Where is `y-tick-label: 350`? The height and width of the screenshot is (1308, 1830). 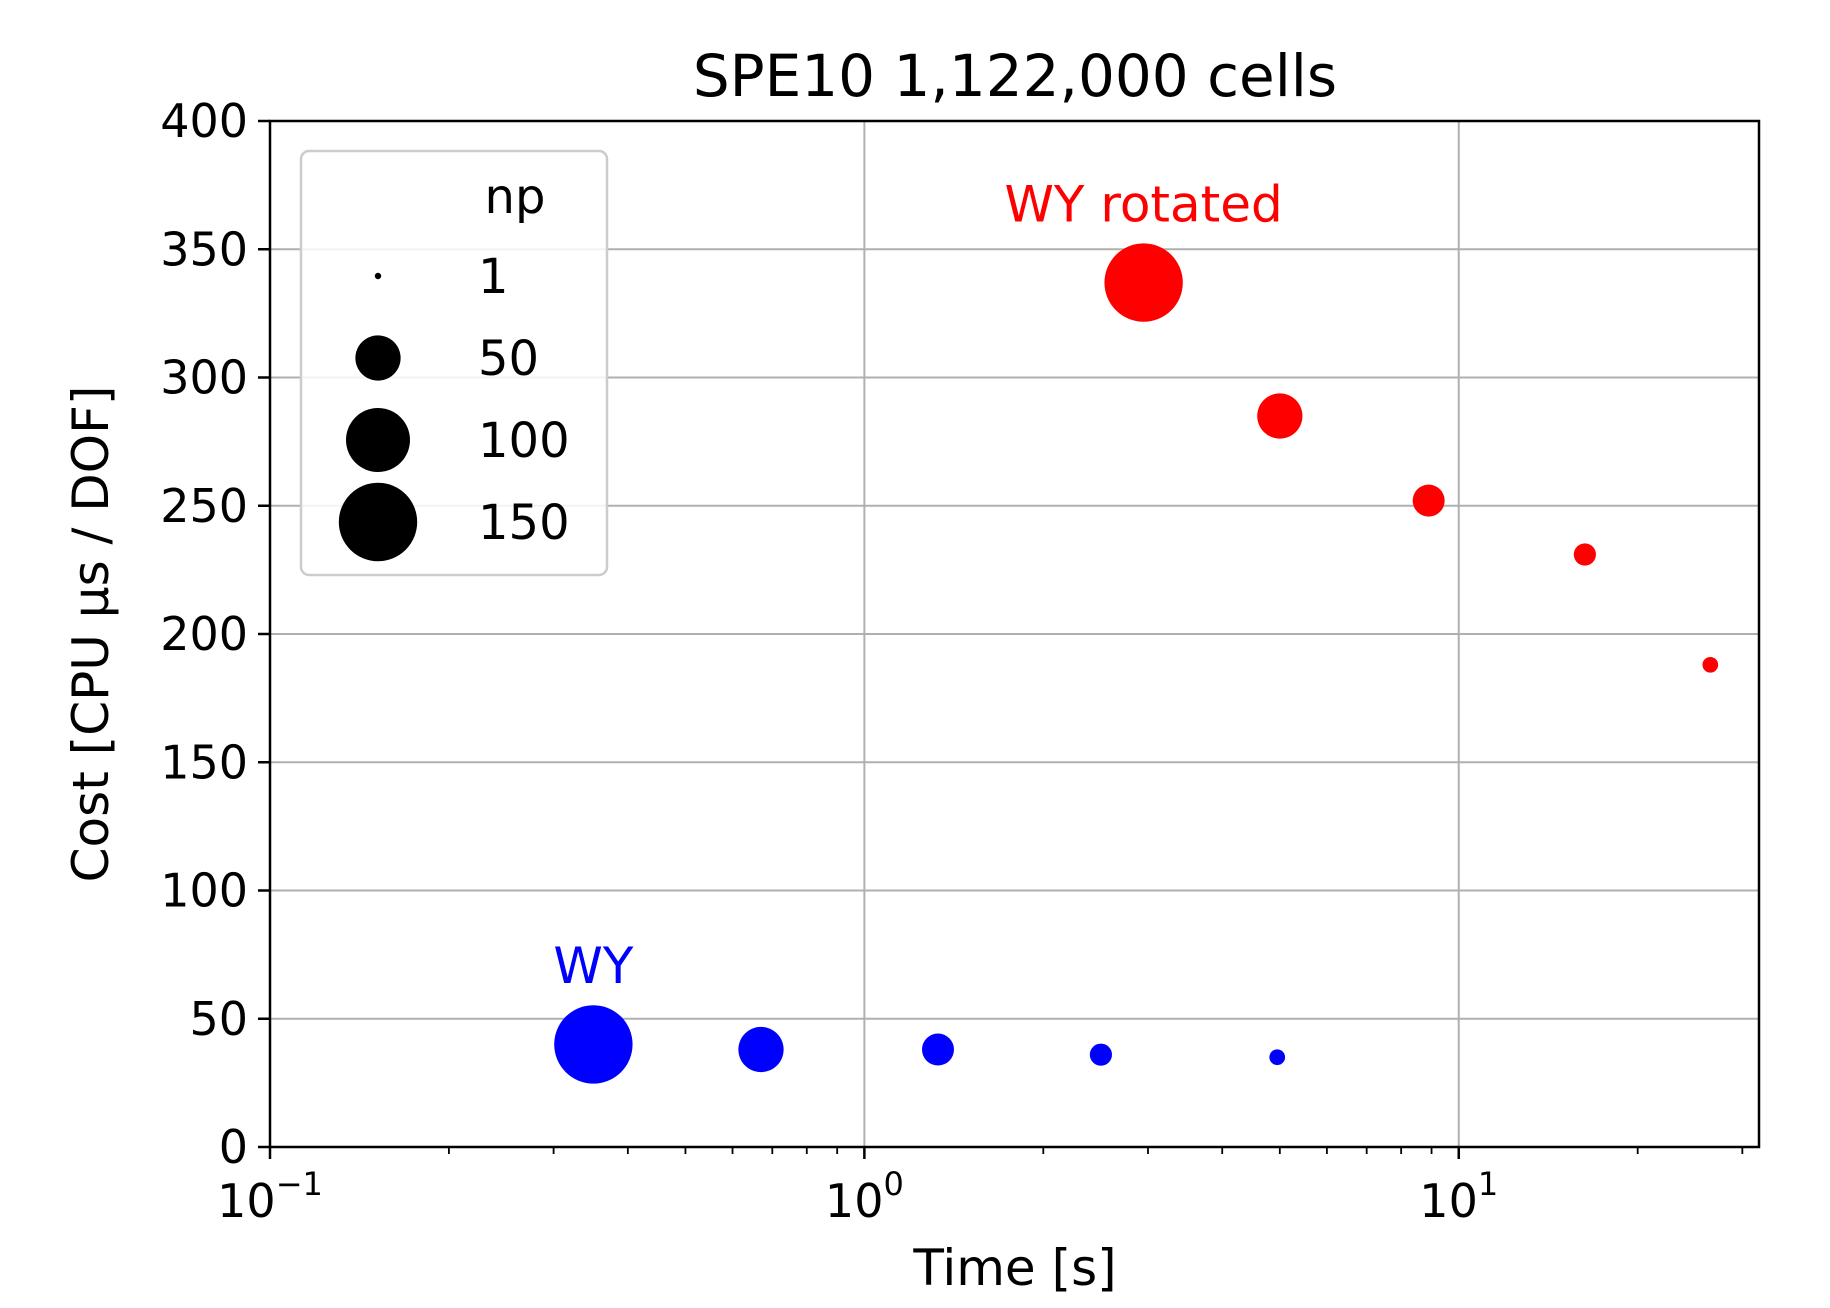 y-tick-label: 350 is located at coordinates (204, 249).